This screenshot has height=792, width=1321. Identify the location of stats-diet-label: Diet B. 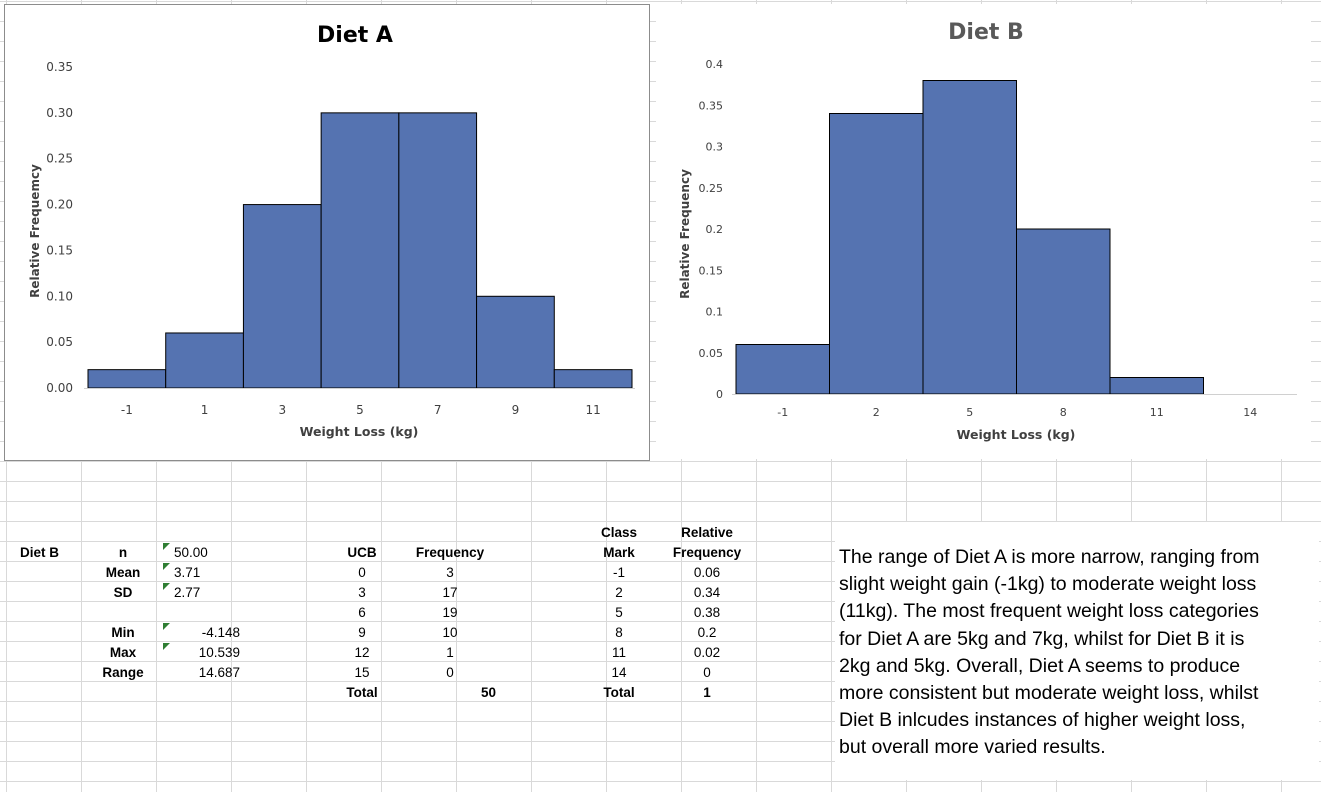
(40, 552).